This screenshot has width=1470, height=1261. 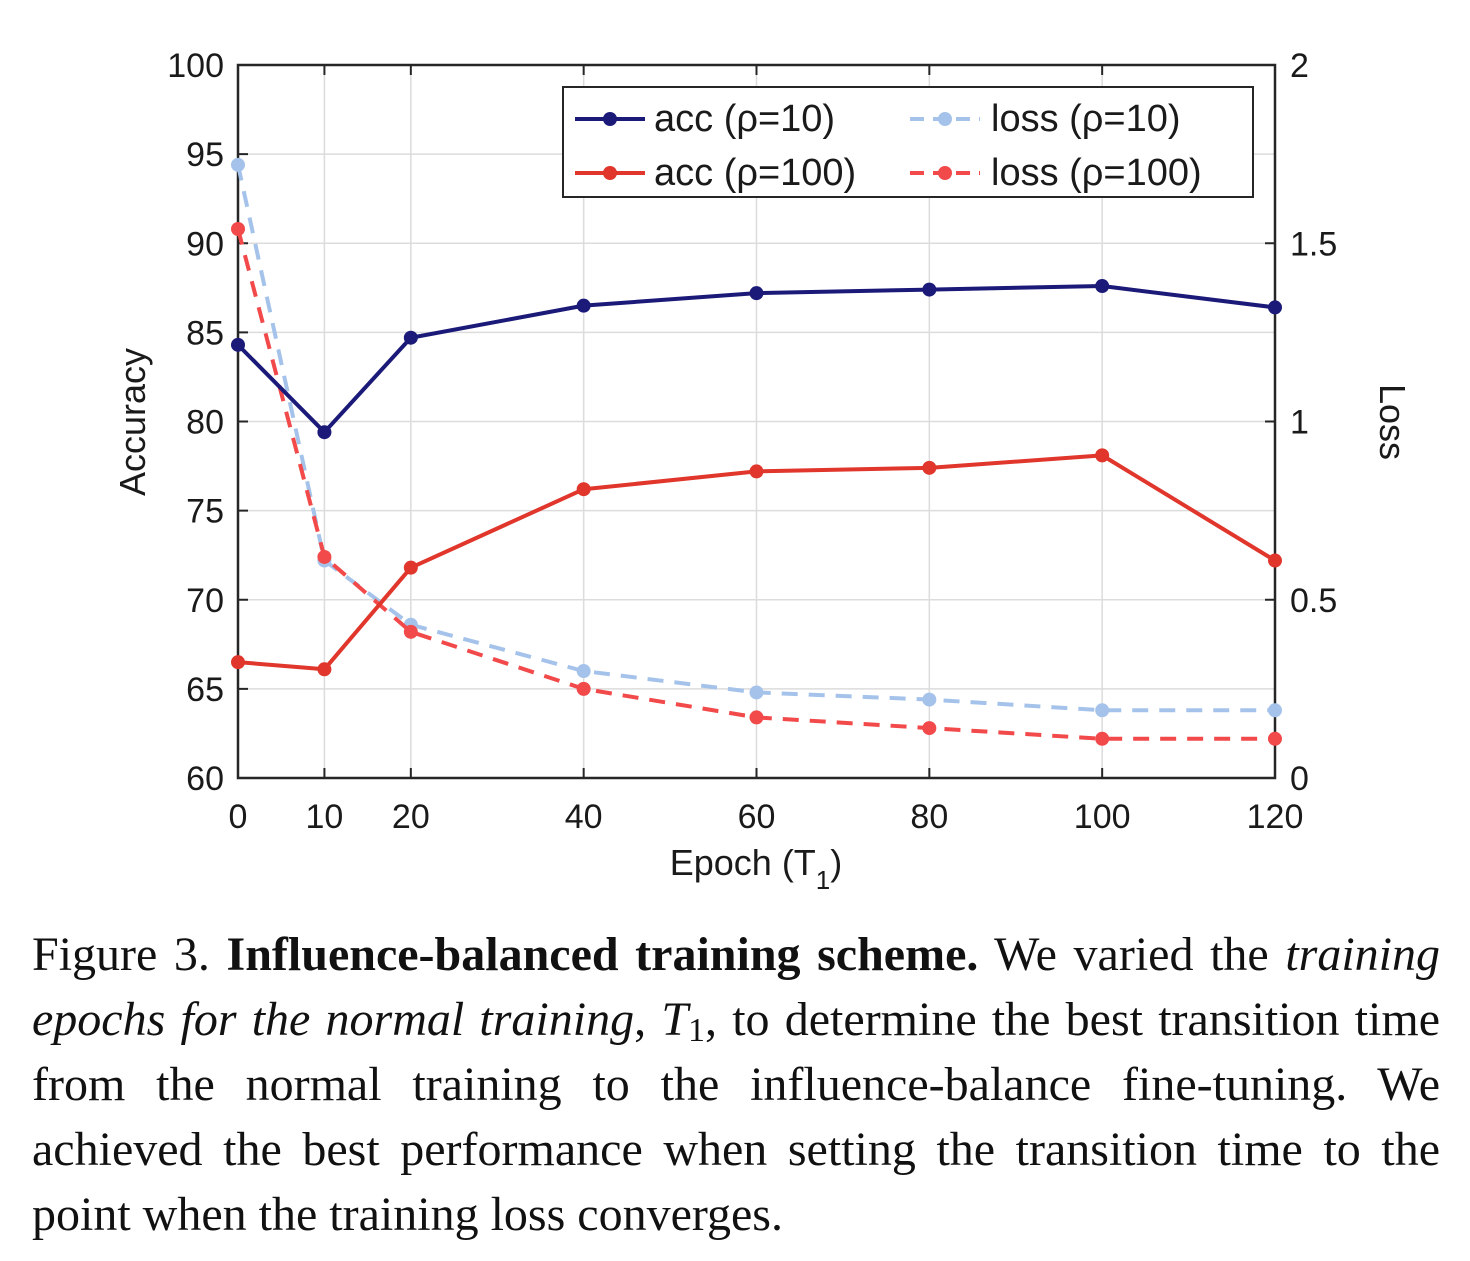 I want to click on x-tick-labels: 0 10 20 40 60 80 100 120, so click(x=766, y=817).